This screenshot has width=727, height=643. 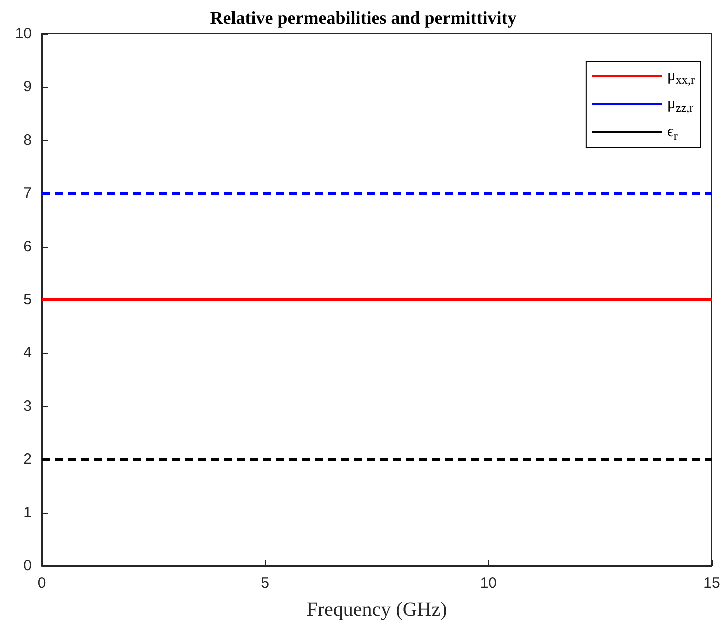 What do you see at coordinates (28, 140) in the screenshot?
I see `y-tick-label: 8` at bounding box center [28, 140].